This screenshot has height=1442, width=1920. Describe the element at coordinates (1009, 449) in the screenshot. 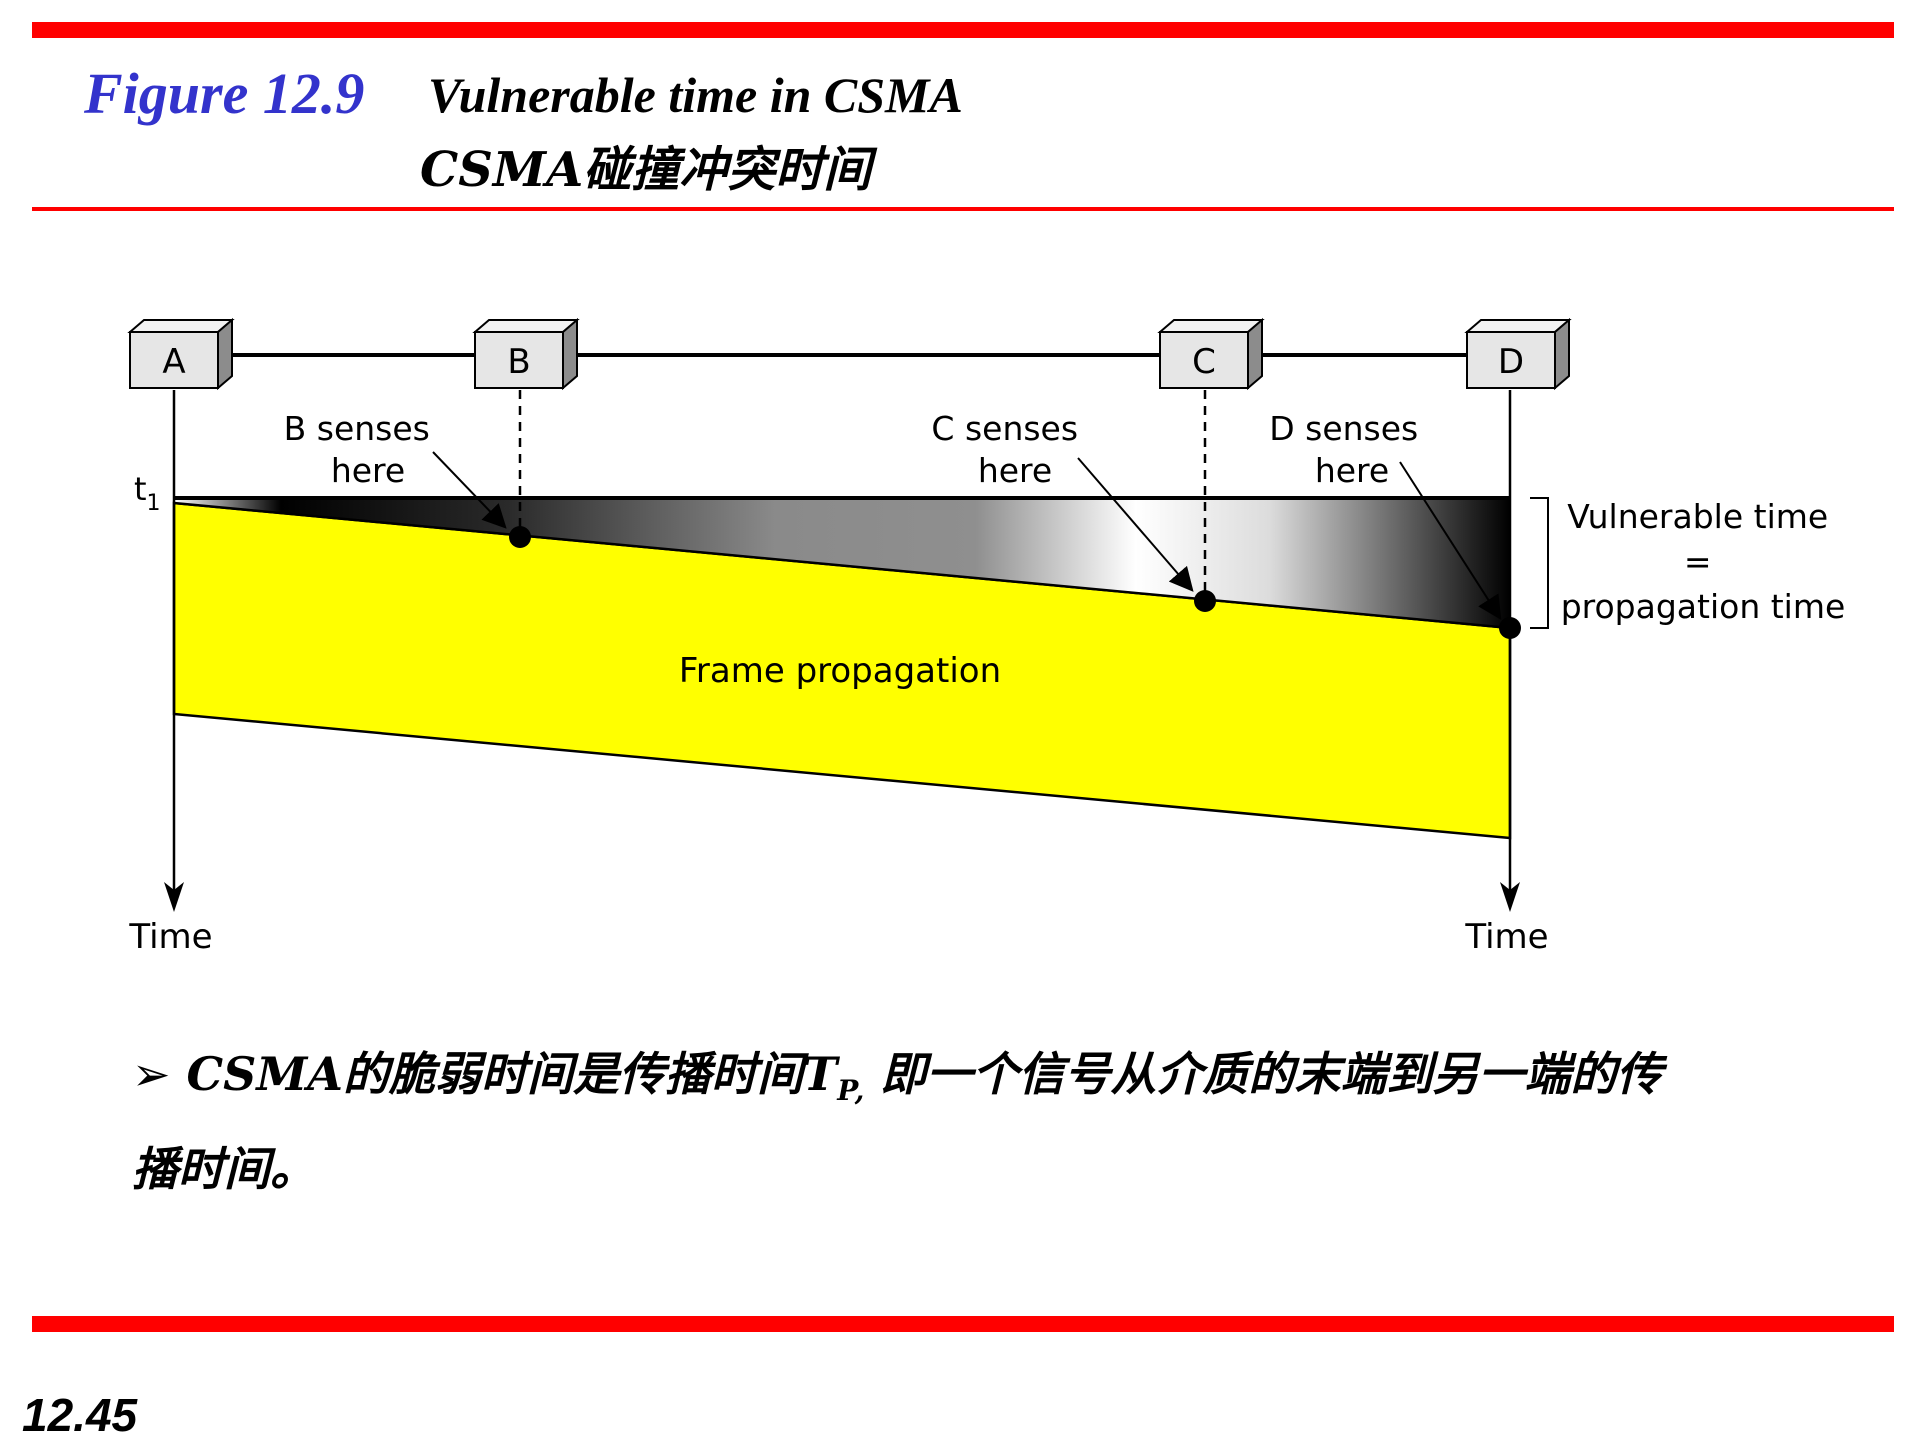

I see `c-senses-label: C senses here` at that location.